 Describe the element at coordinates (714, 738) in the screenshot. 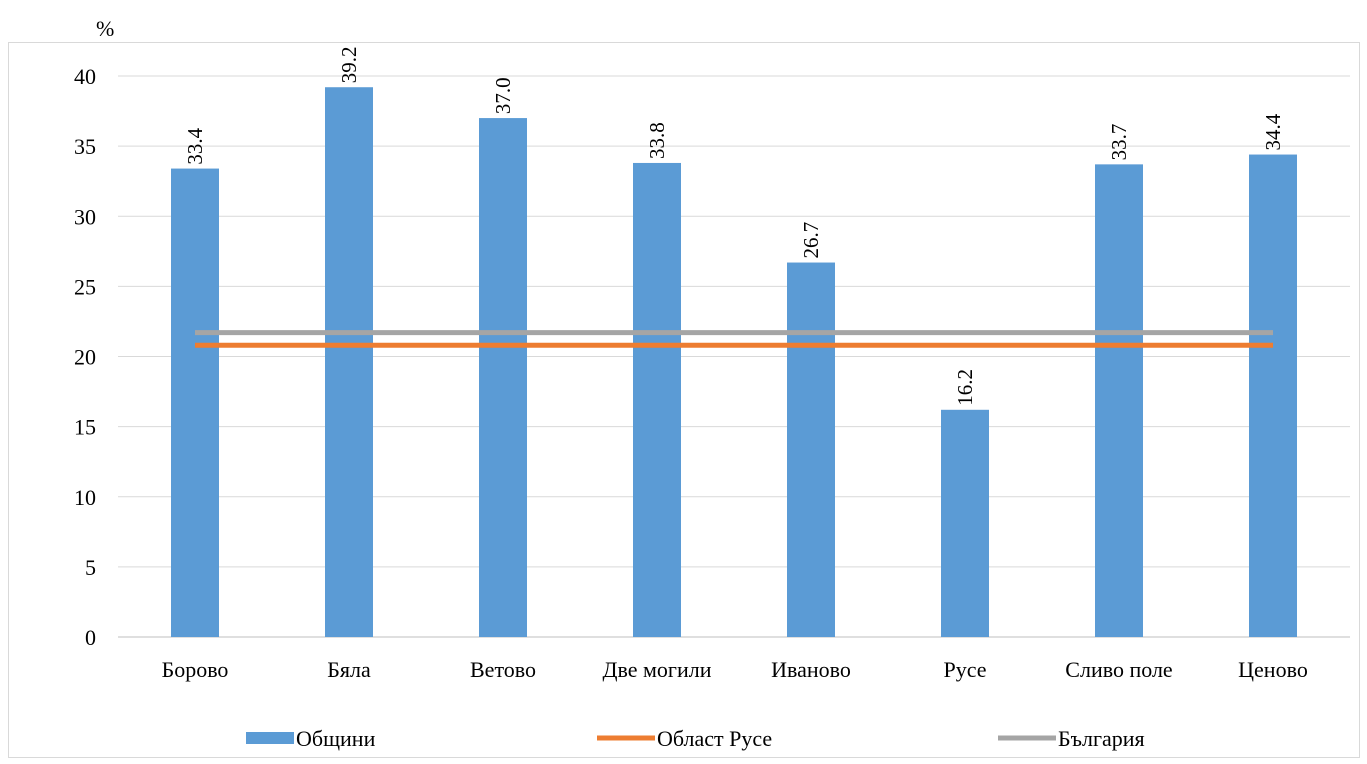

I see `legend-label: Област Русе` at that location.